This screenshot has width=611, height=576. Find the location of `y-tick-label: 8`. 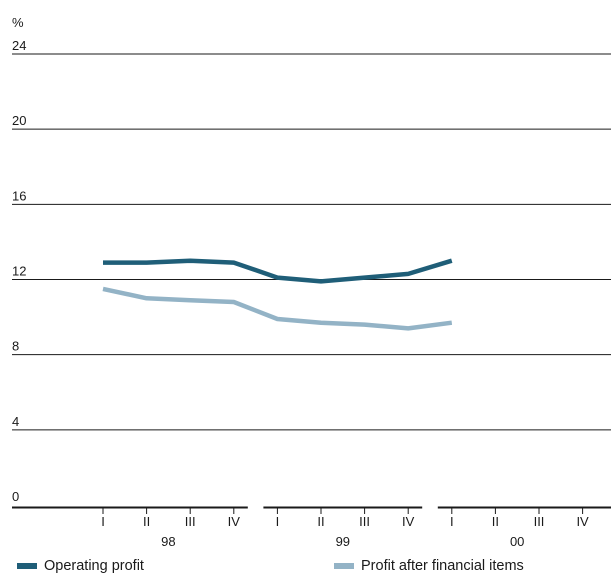

y-tick-label: 8 is located at coordinates (15, 346).